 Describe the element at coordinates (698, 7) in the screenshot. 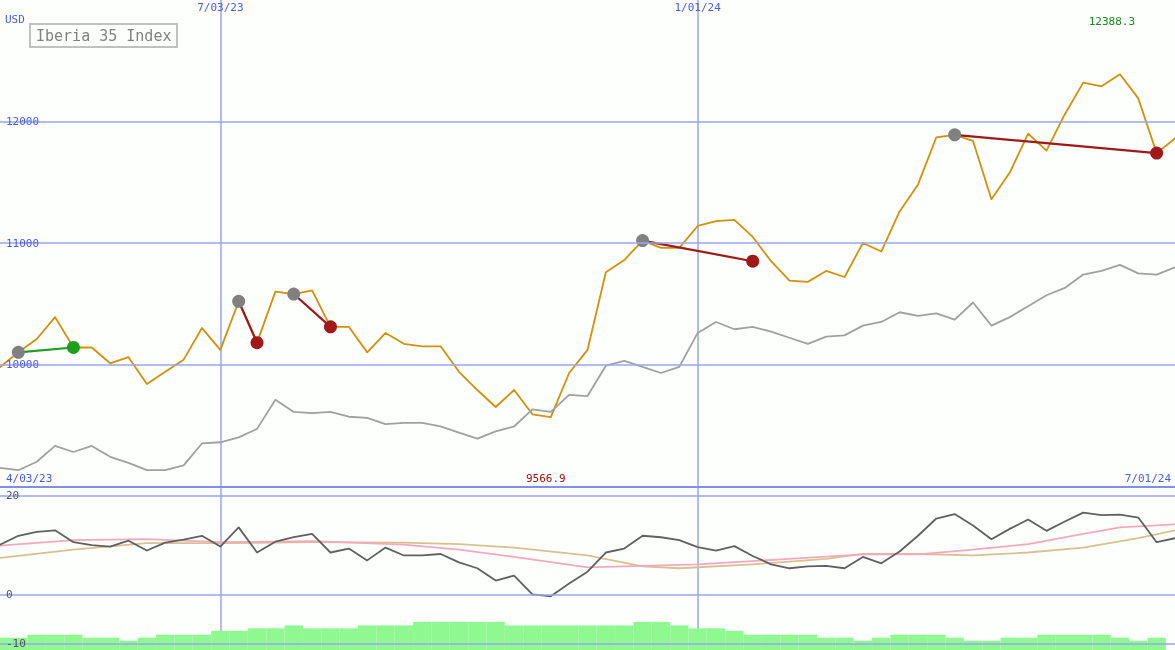

I see `x-tick-label: 1/01/24` at that location.